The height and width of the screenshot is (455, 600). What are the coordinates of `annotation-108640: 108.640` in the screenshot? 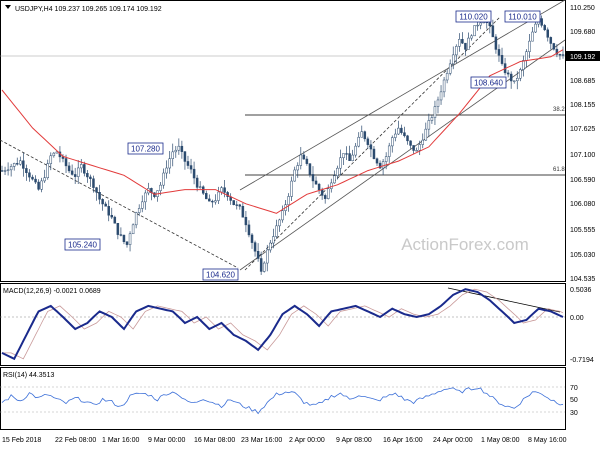 It's located at (488, 82).